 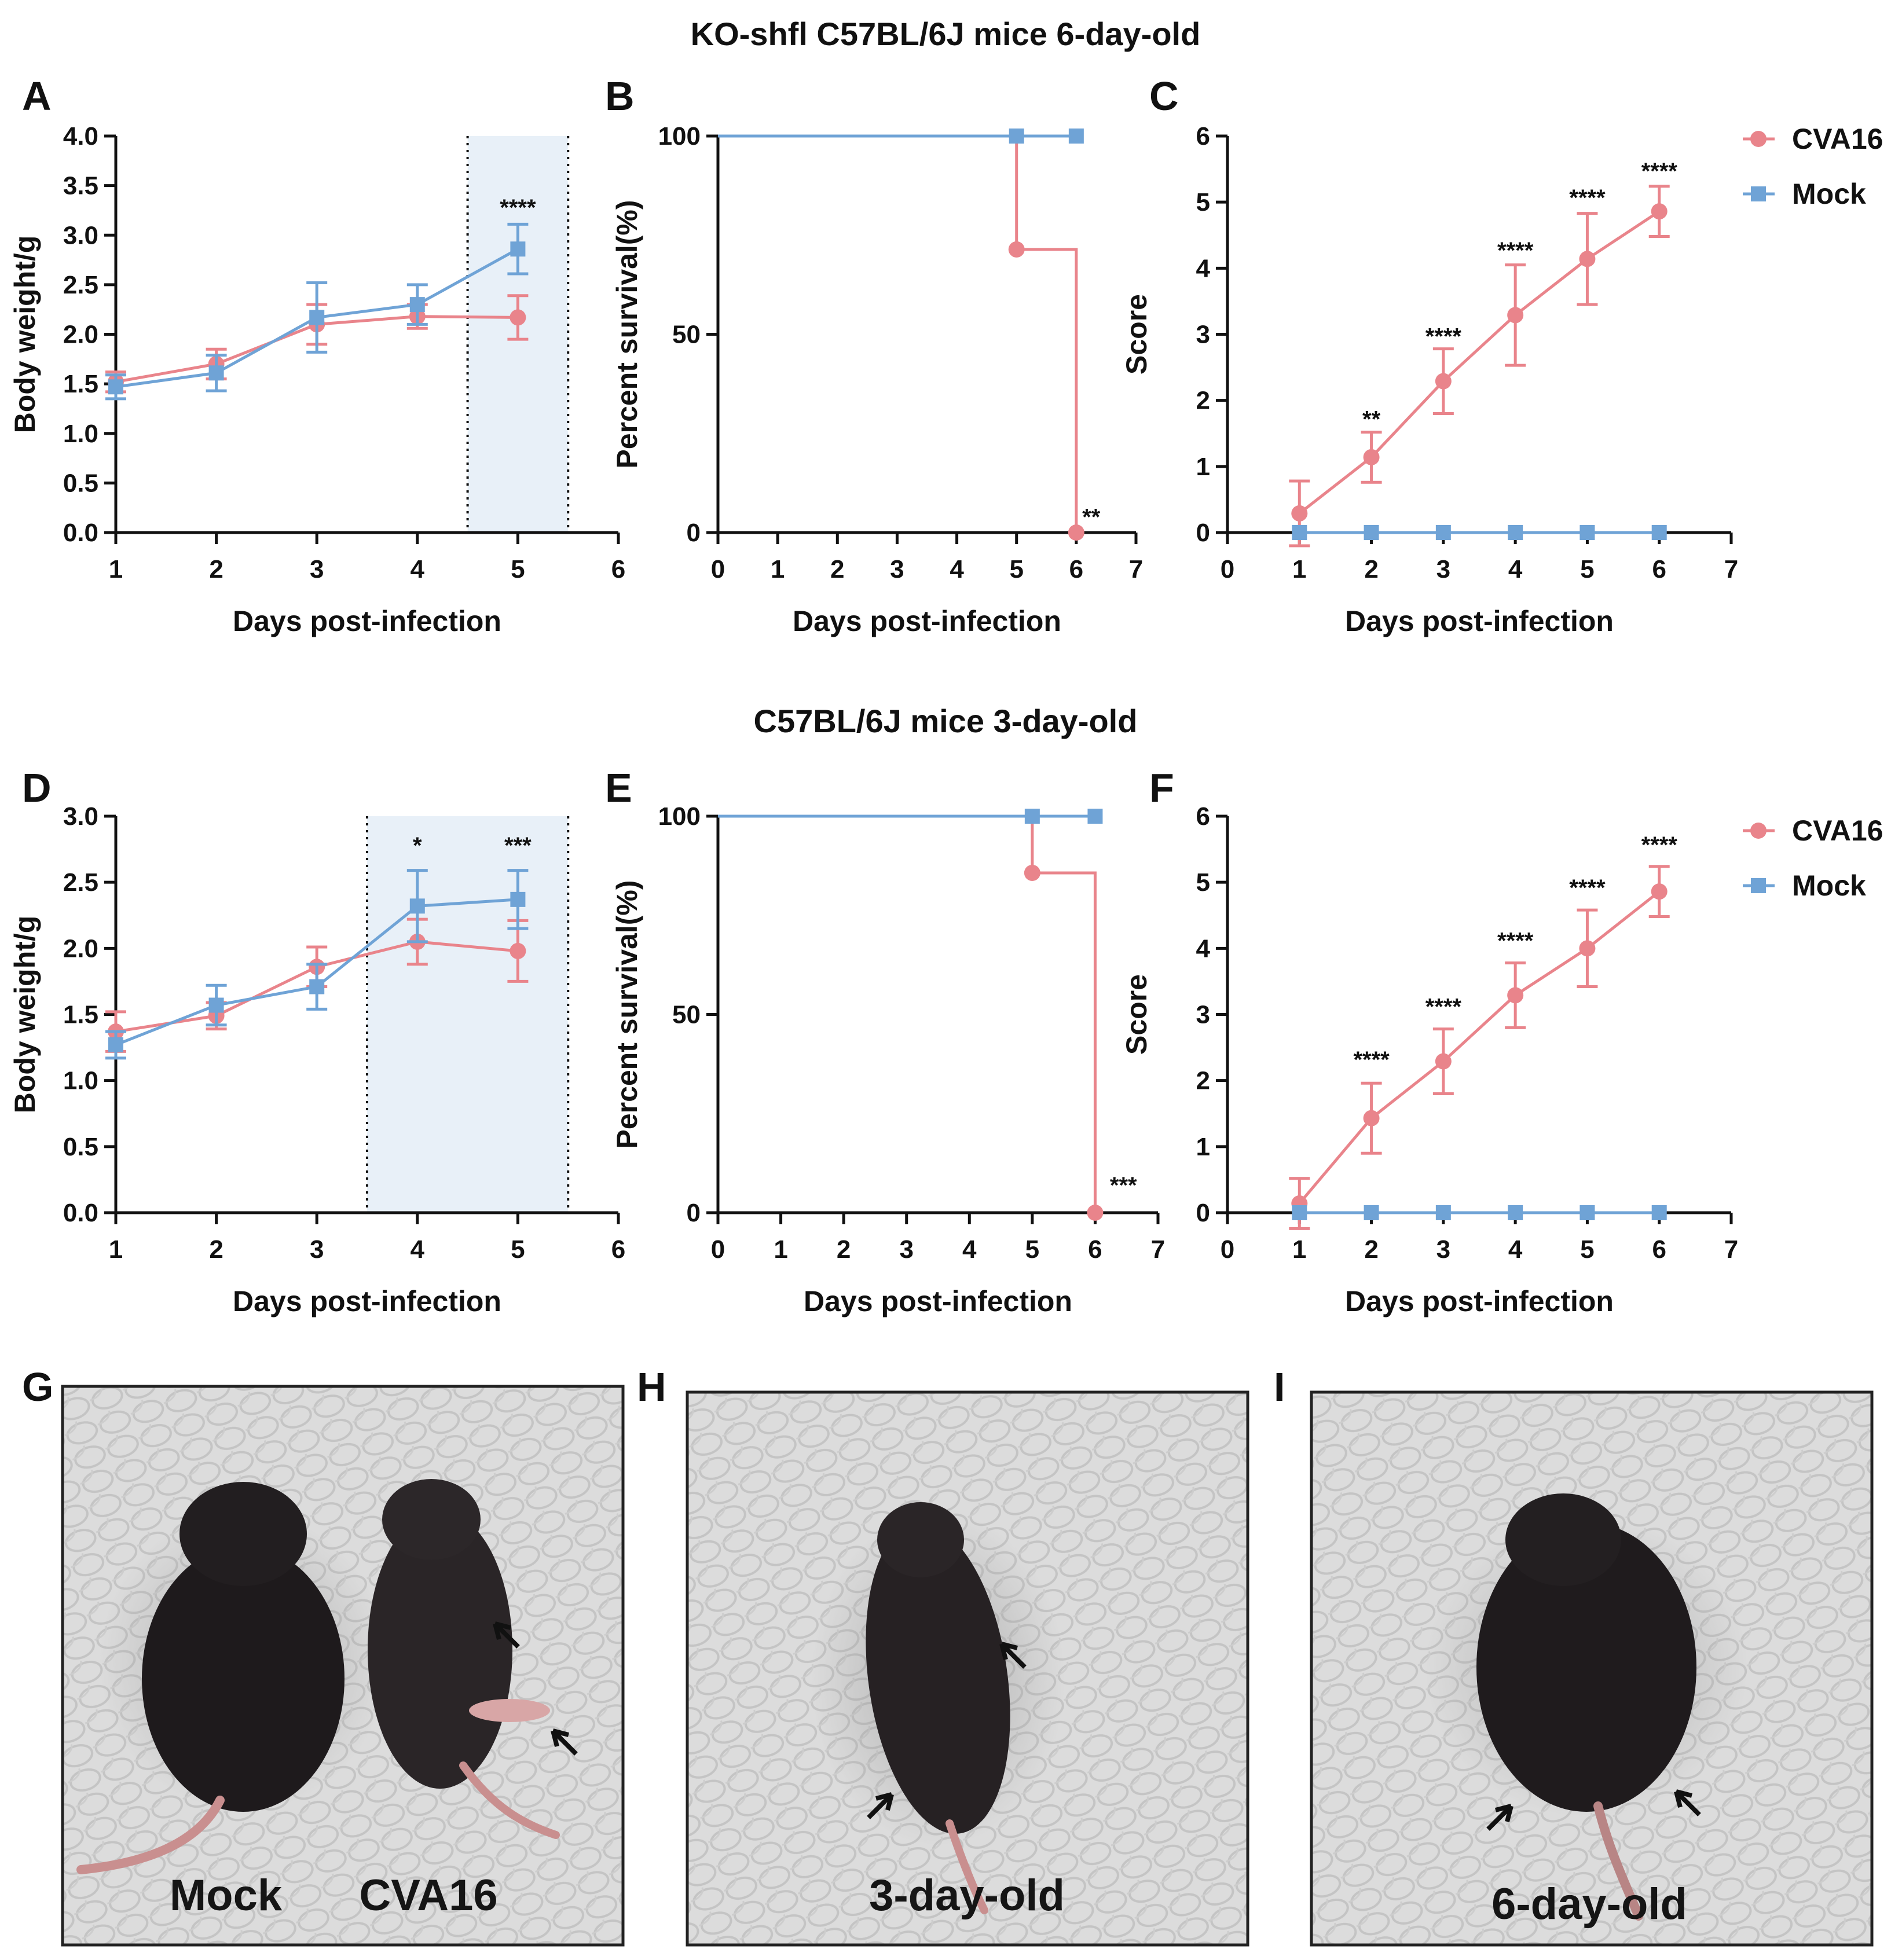 I want to click on panel-letter-b: B, so click(x=620, y=96).